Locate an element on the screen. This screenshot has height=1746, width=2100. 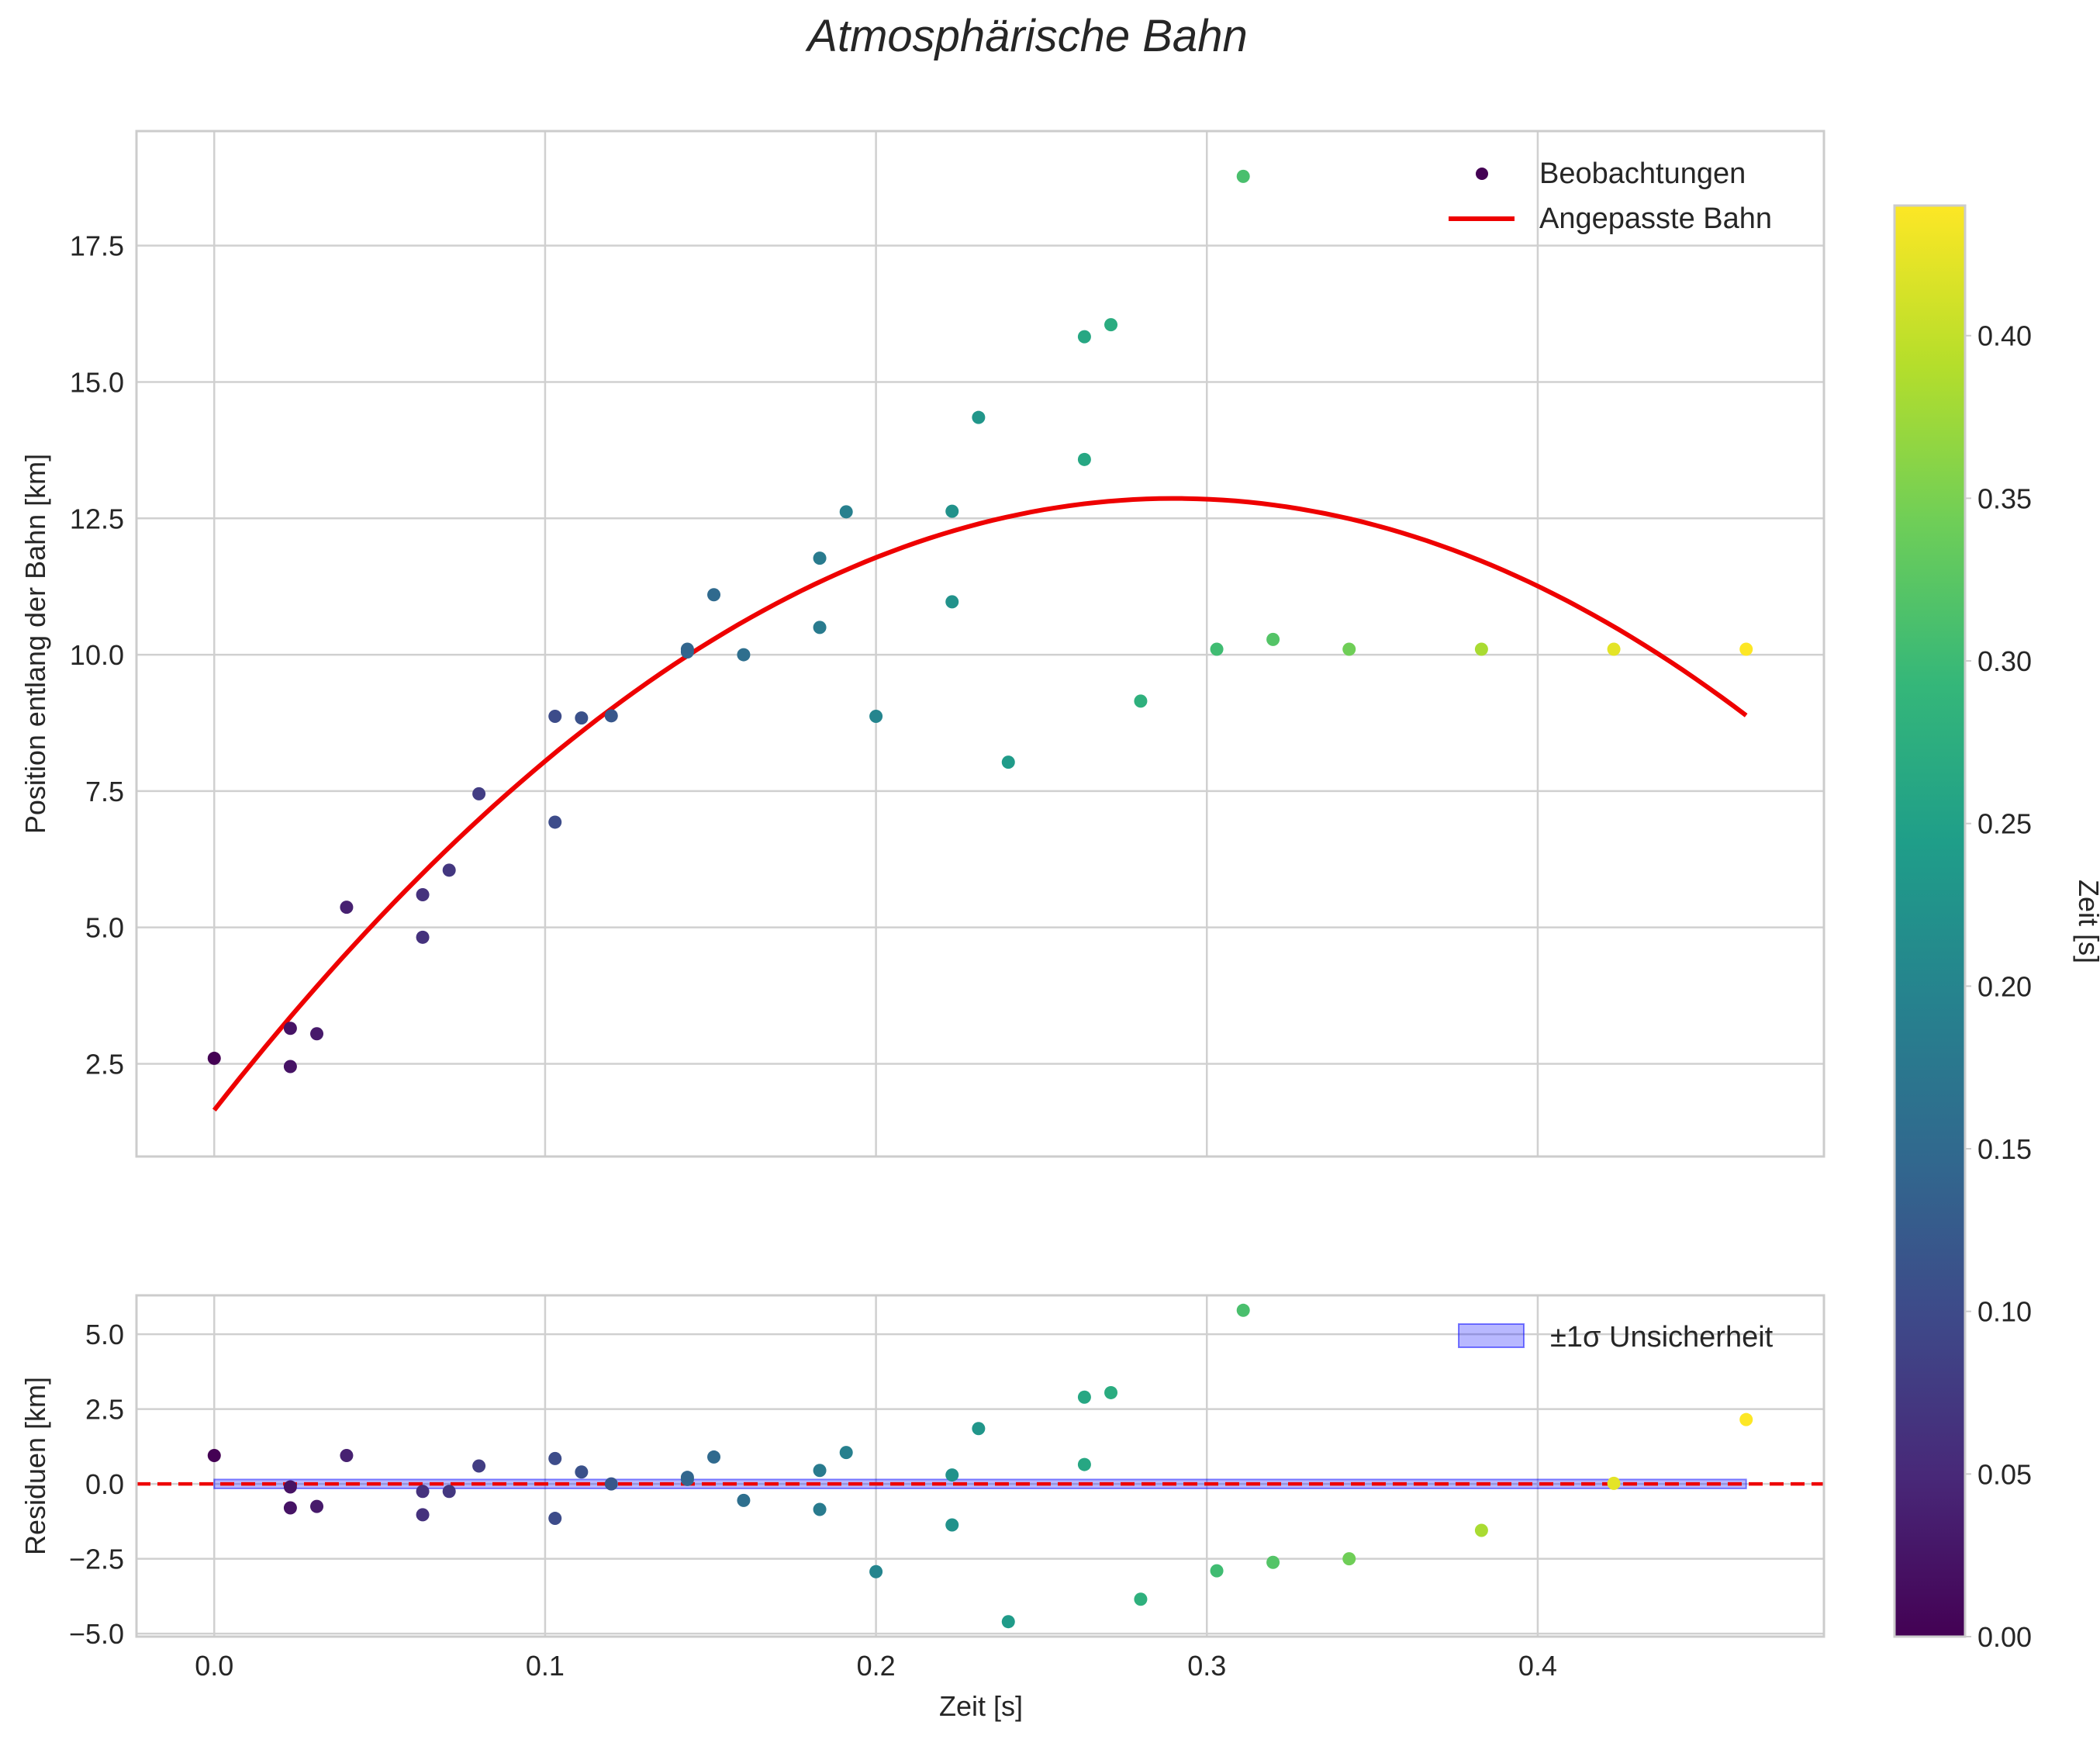
x-tick-label: 0.2 is located at coordinates (876, 1666).